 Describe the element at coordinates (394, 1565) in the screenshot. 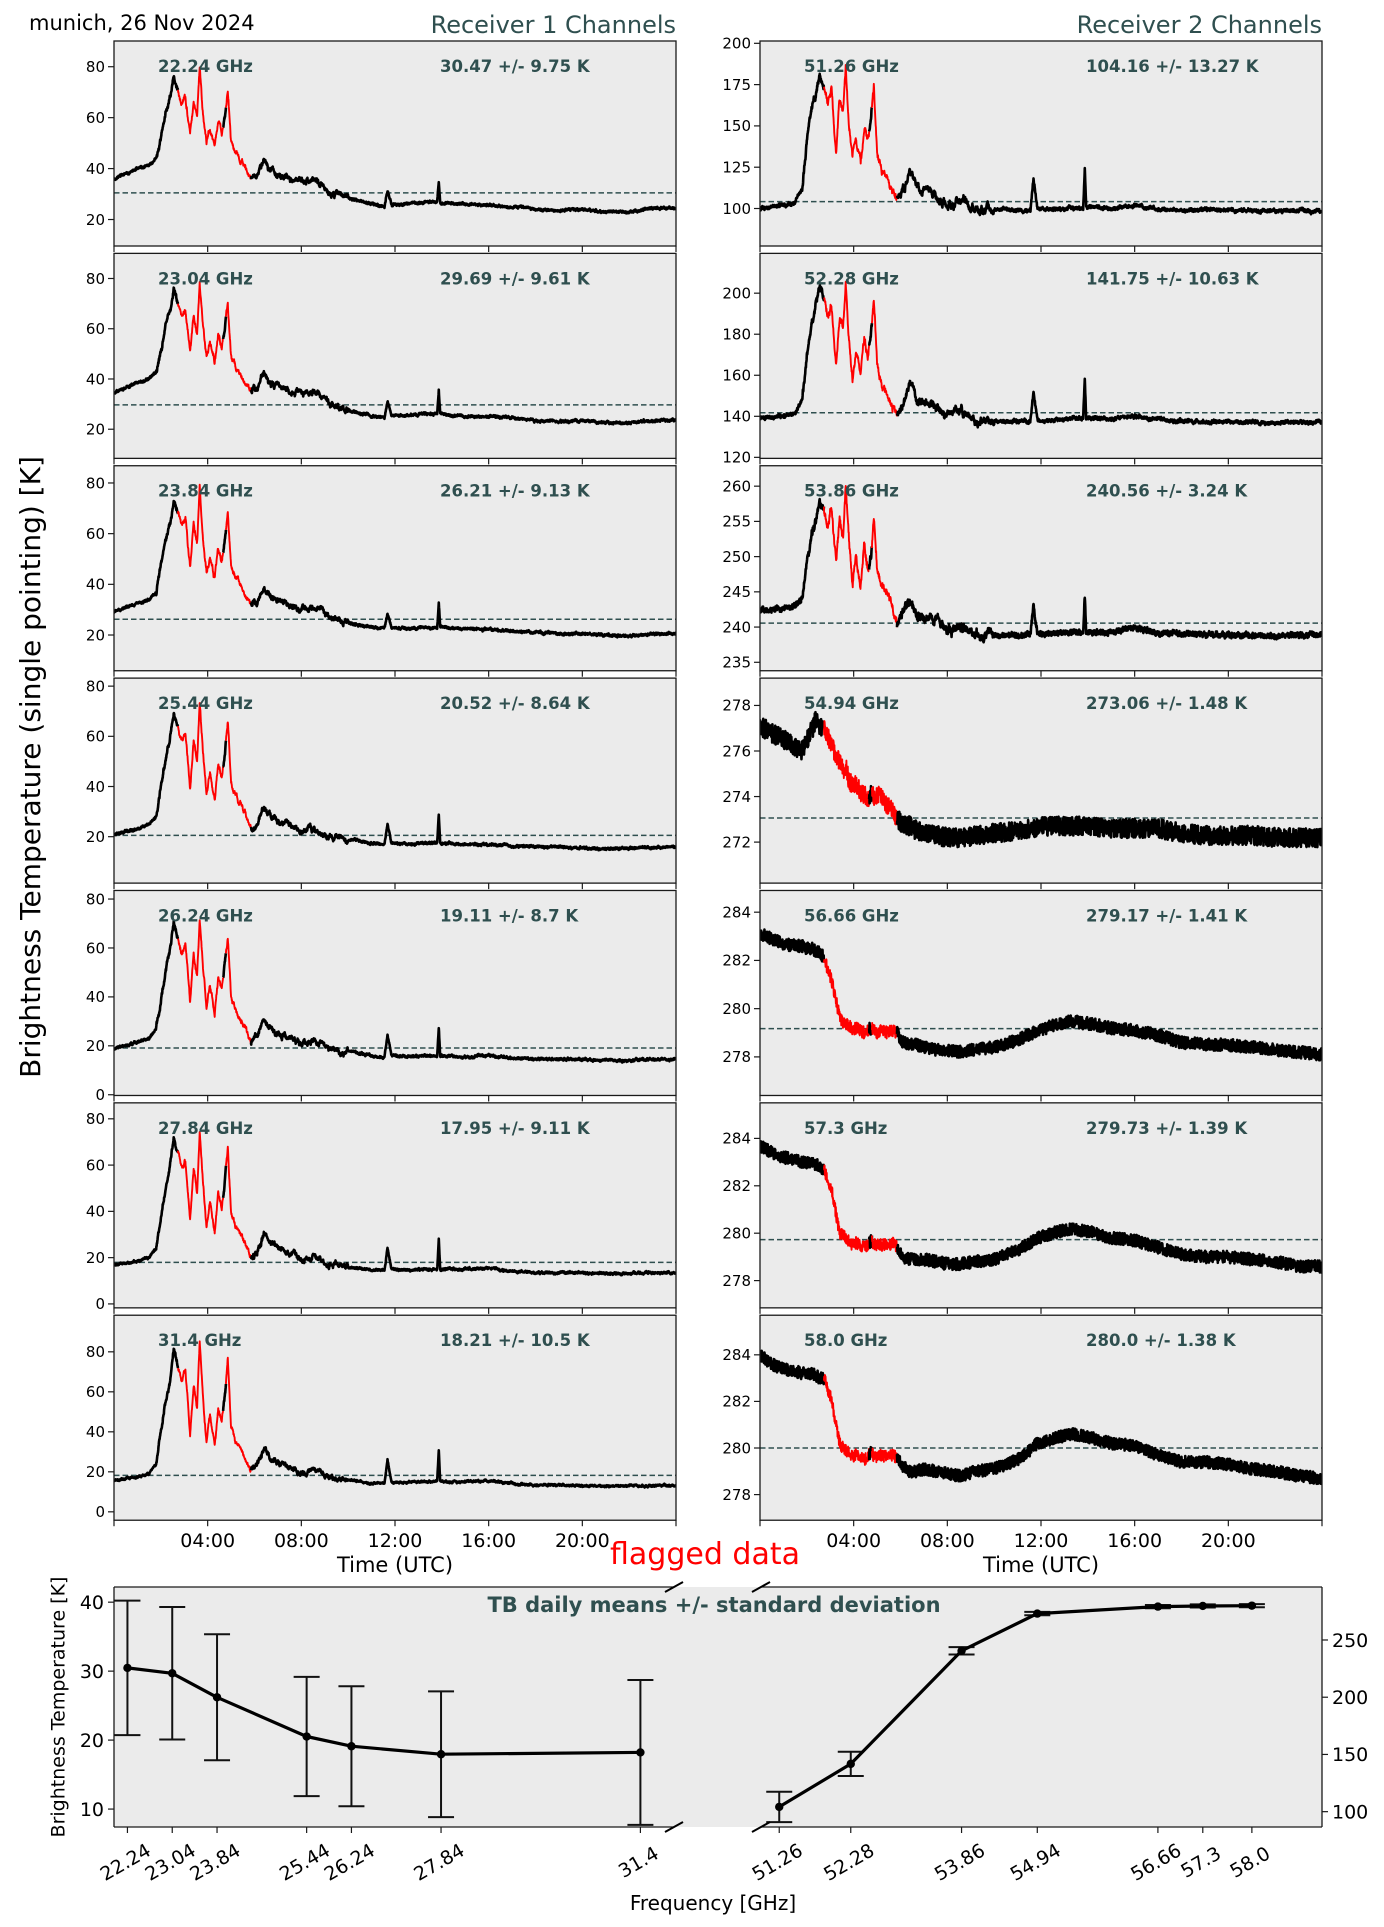

I see `time-axis-label: Time (UTC)` at that location.